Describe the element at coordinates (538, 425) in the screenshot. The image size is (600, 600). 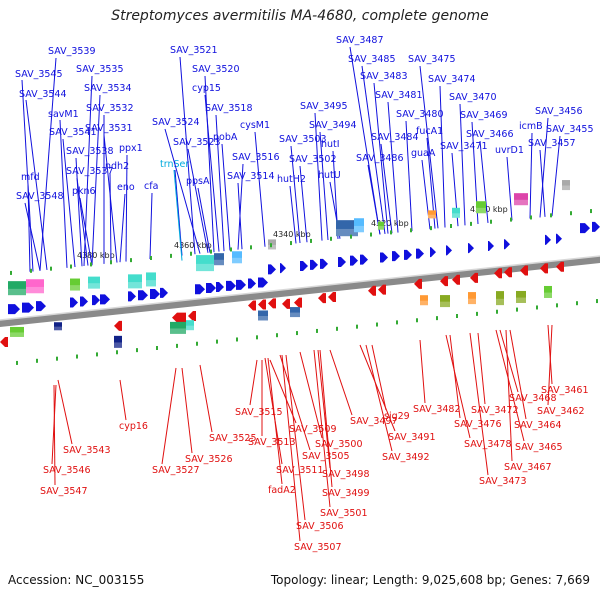
I see `reverse-gene-label: SAV_3464` at that location.